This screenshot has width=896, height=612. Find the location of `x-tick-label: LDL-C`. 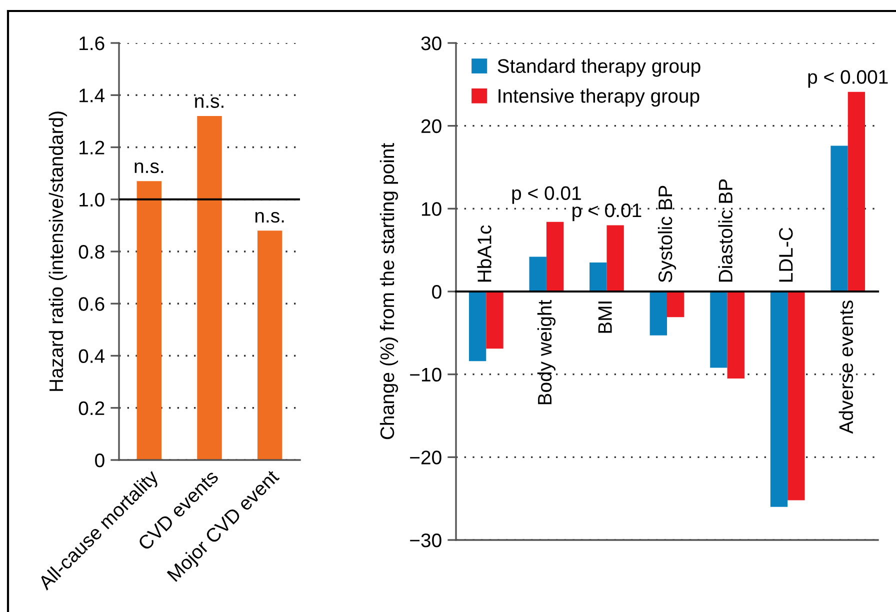

x-tick-label: LDL-C is located at coordinates (786, 255).